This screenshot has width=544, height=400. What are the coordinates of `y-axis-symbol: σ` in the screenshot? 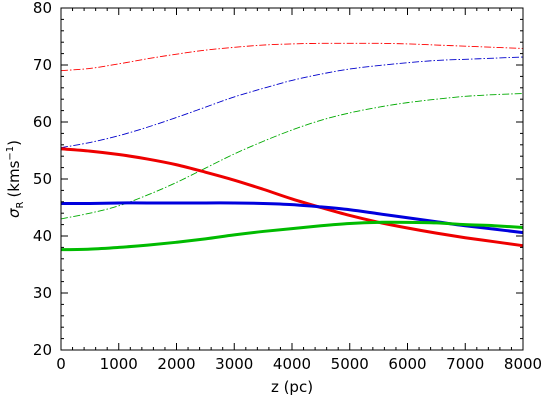 It's located at (14, 213).